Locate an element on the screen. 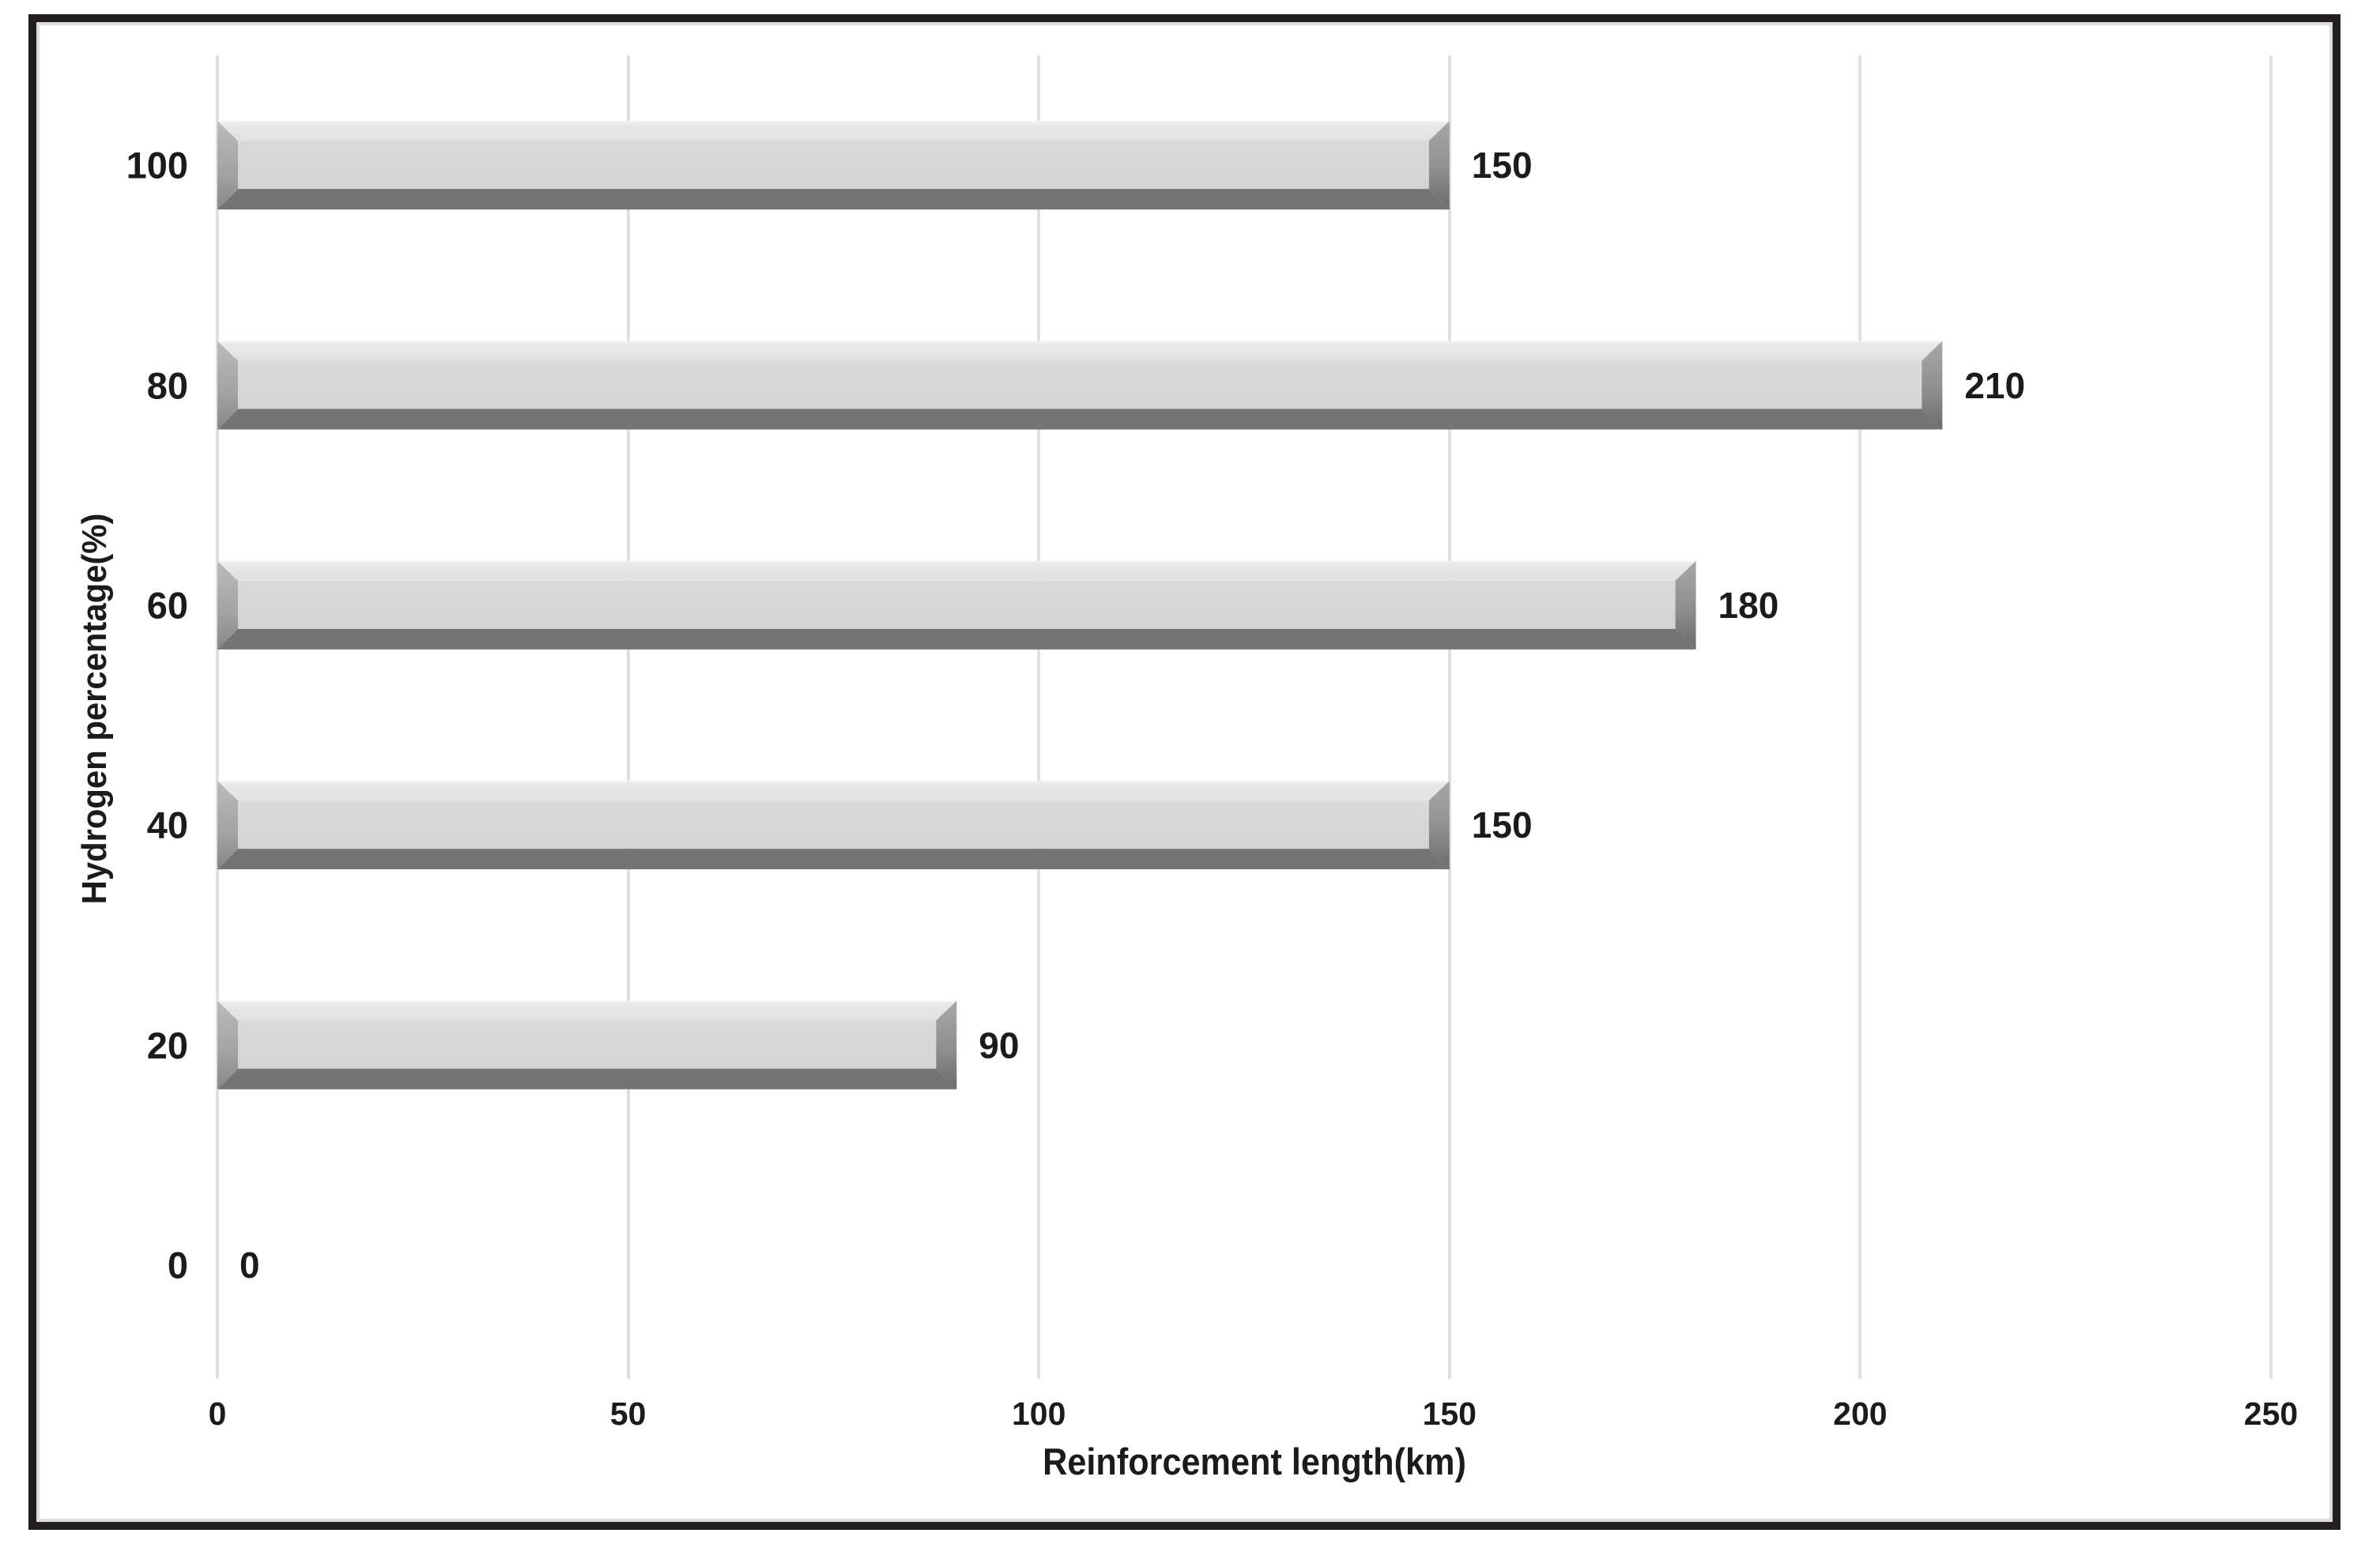 The height and width of the screenshot is (1548, 2380). x-tick-label: 200 is located at coordinates (1860, 1413).